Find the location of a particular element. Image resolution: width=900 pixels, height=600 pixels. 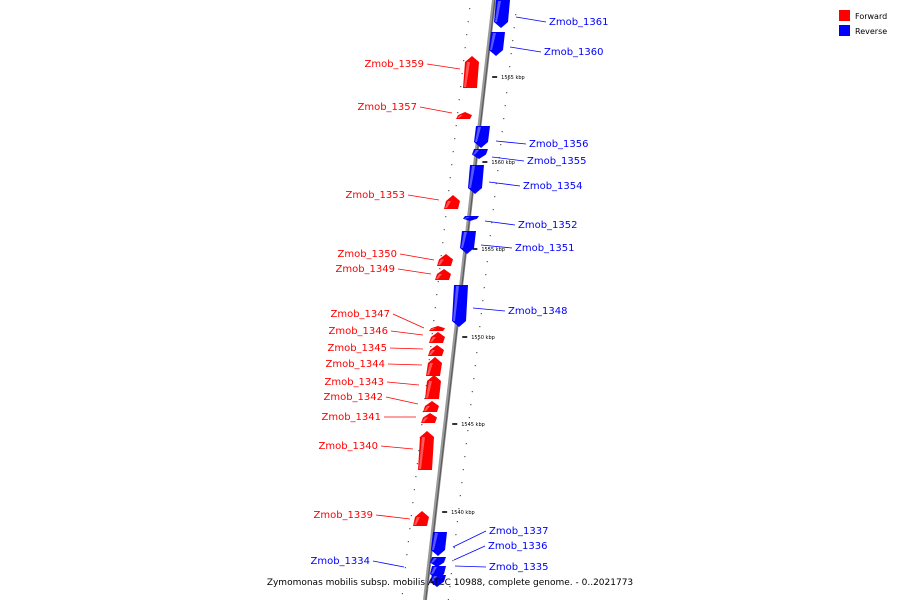

gene-label: Zmob_1336 is located at coordinates (518, 546).